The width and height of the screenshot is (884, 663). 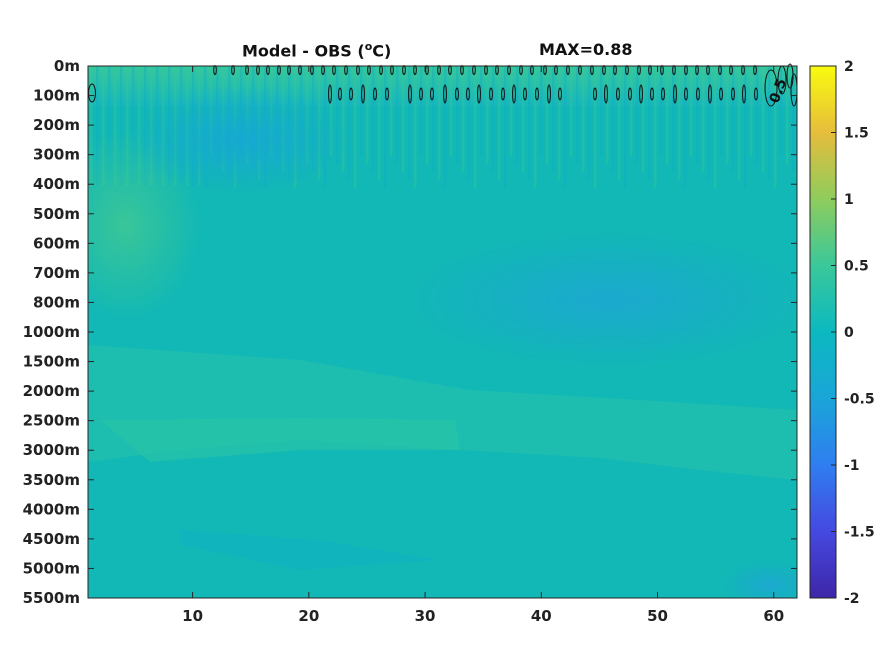 What do you see at coordinates (853, 333) in the screenshot?
I see `colorbar-axis: 2 1.5 1 0.5 0 -0.5 -1 -1.5 -2` at bounding box center [853, 333].